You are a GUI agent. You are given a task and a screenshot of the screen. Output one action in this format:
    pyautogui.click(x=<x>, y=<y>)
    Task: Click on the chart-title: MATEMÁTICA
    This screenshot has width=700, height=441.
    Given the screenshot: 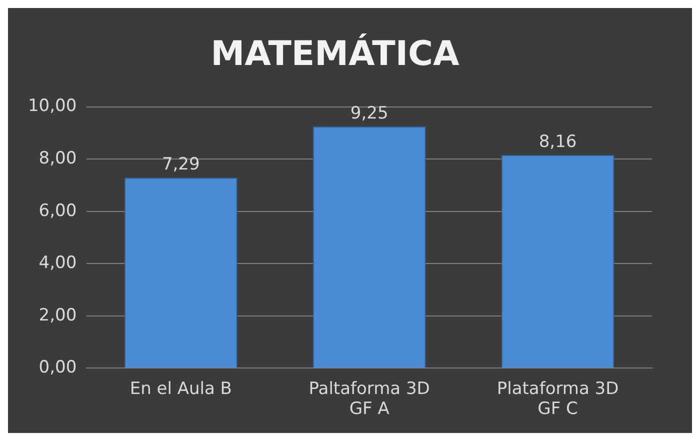 What is the action you would take?
    pyautogui.click(x=335, y=53)
    